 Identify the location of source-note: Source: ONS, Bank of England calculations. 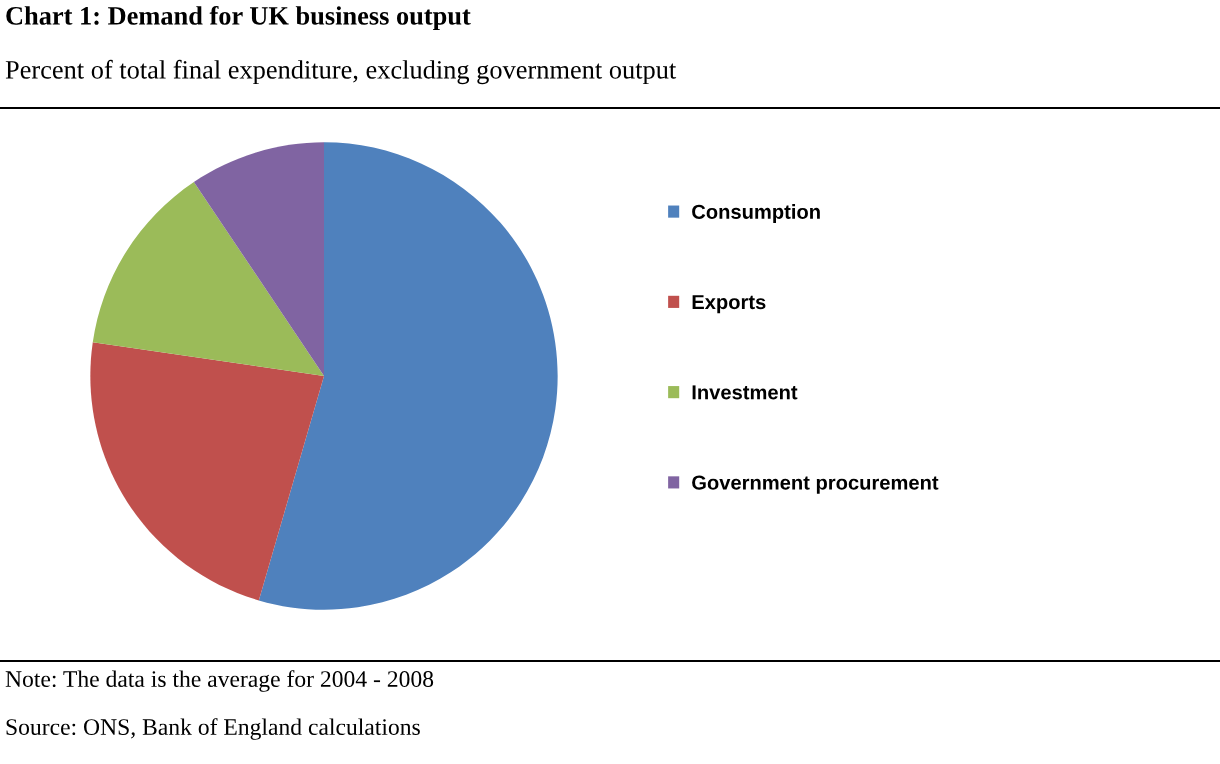
(213, 729).